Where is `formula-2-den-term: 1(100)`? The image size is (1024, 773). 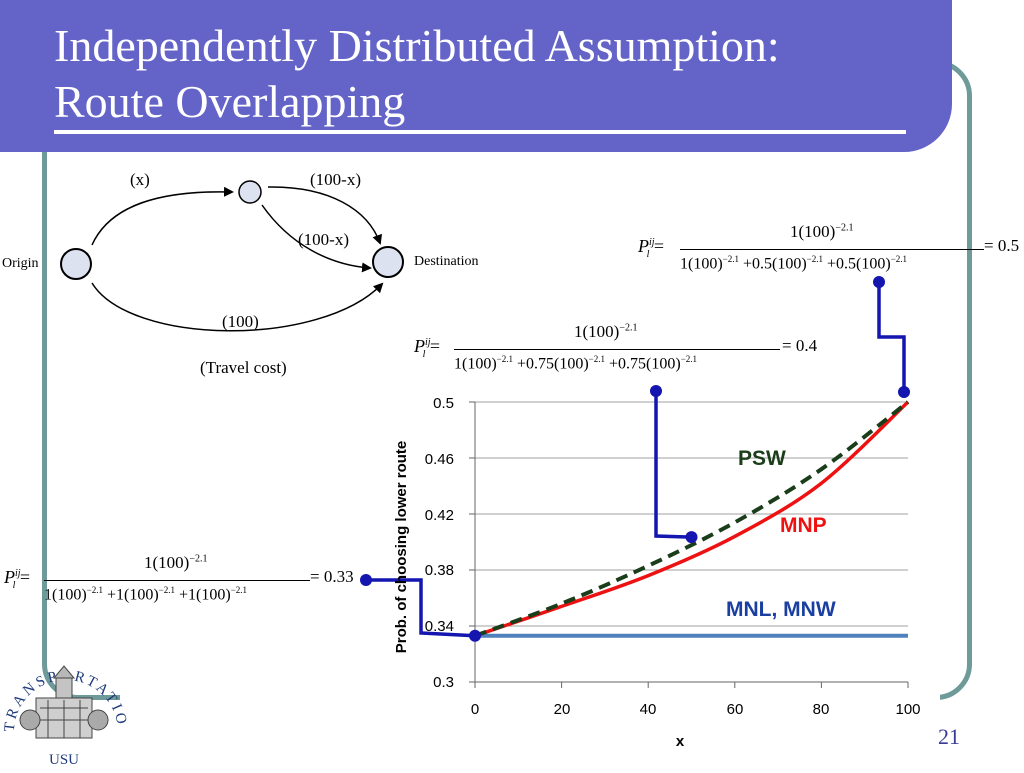 formula-2-den-term: 1(100) is located at coordinates (475, 364).